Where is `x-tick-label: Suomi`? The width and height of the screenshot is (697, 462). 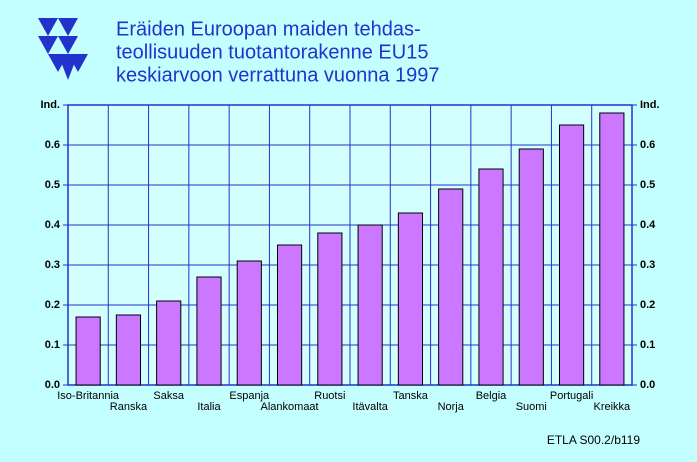 x-tick-label: Suomi is located at coordinates (531, 407).